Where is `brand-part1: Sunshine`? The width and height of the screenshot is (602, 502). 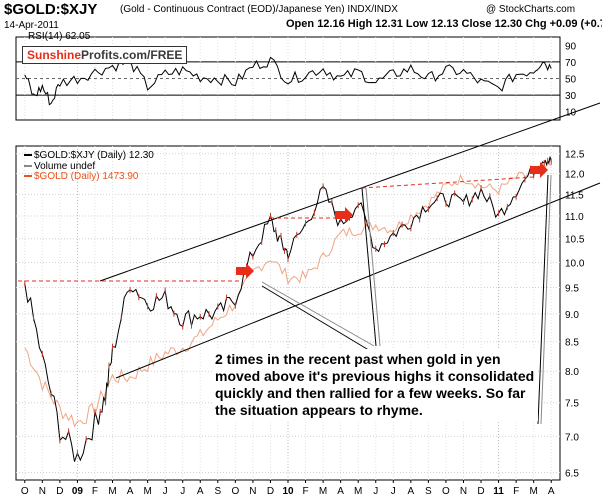
brand-part1: Sunshine is located at coordinates (54, 55).